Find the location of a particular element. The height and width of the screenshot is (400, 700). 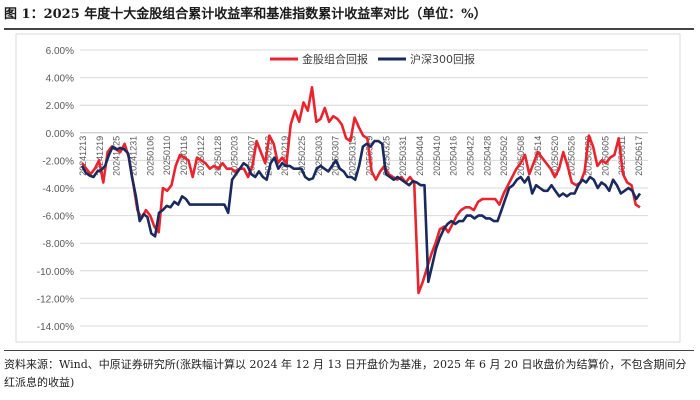

x-tick-label: 20241225 is located at coordinates (117, 156).